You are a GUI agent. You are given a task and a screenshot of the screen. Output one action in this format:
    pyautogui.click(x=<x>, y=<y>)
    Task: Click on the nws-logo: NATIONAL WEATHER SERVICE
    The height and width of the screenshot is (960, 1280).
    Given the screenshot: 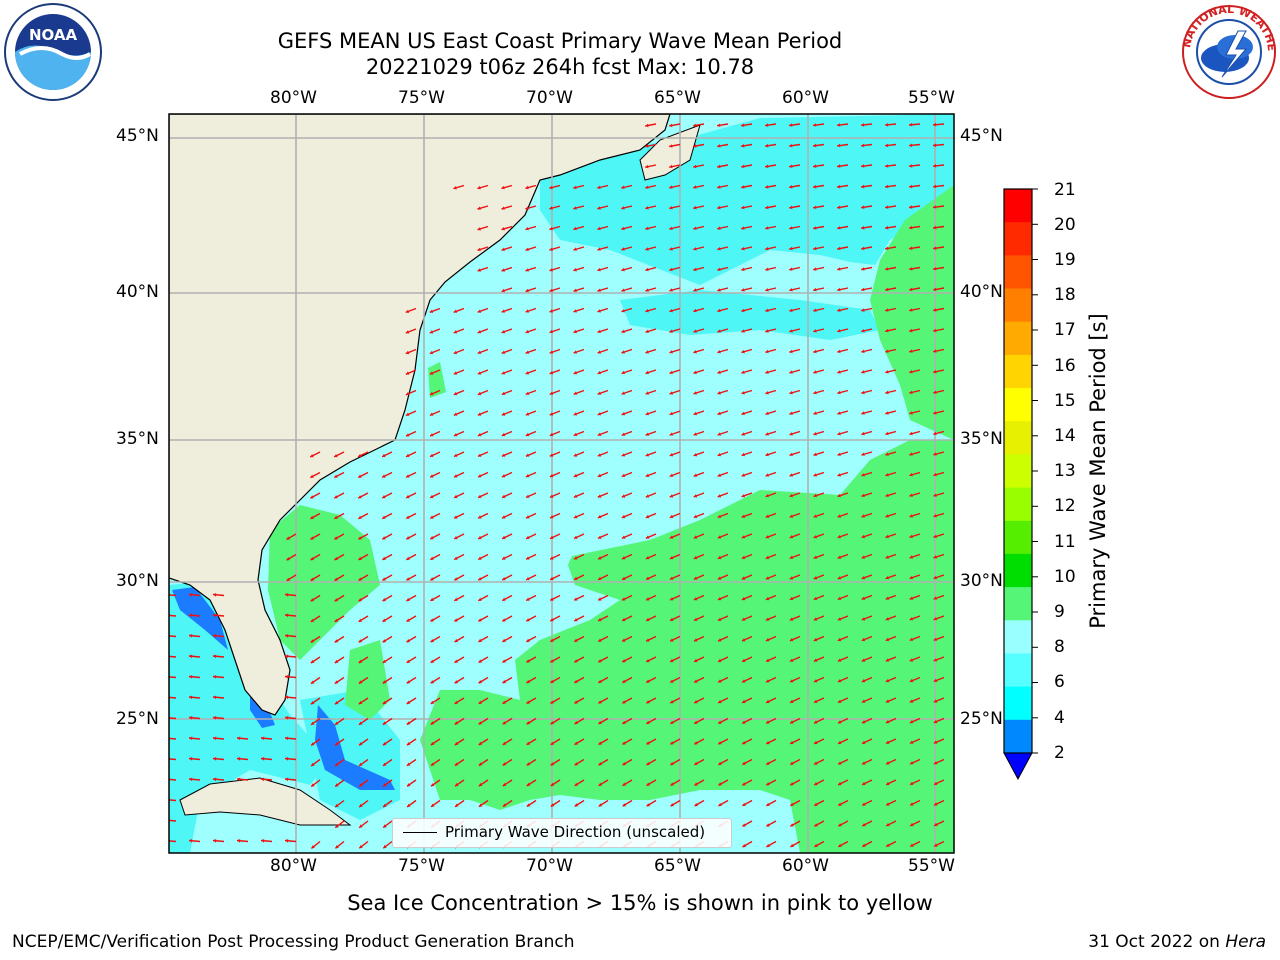 What is the action you would take?
    pyautogui.click(x=1229, y=51)
    